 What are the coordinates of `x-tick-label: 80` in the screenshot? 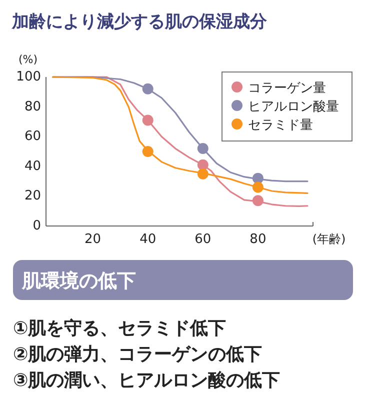 It's located at (258, 239).